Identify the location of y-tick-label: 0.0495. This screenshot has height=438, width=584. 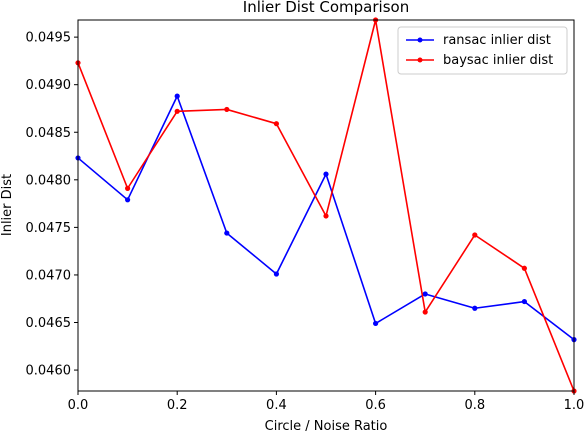
(49, 38).